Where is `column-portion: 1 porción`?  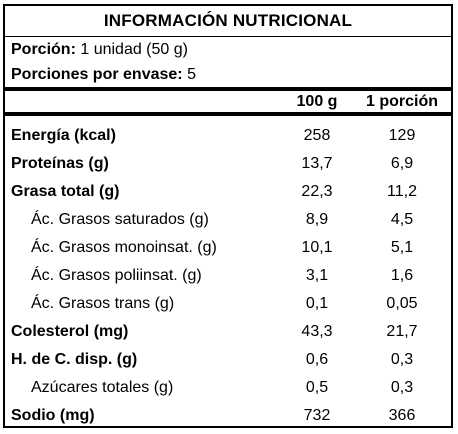
column-portion: 1 porción is located at coordinates (401, 101).